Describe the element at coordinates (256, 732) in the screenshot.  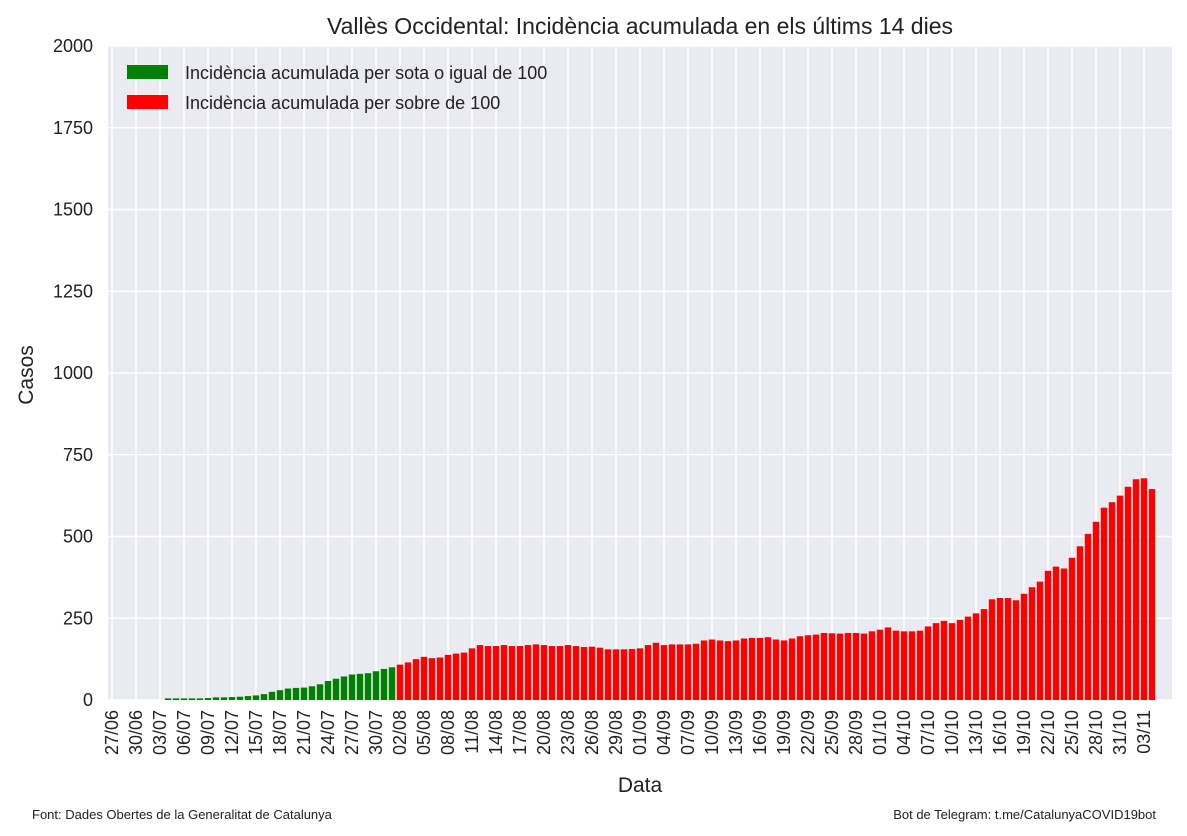
I see `x-tick-label: 15/07` at that location.